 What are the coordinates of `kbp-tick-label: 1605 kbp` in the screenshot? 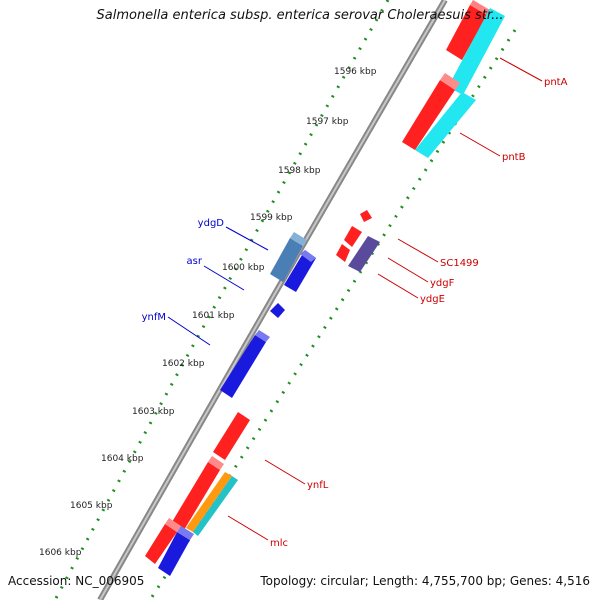 It's located at (91, 506).